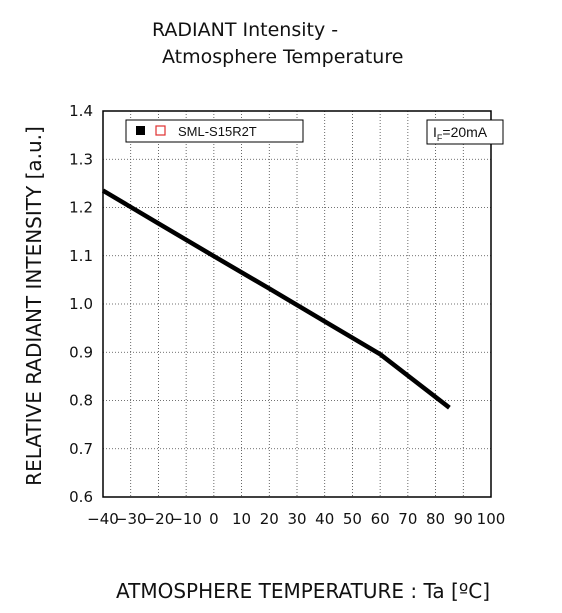 This screenshot has height=613, width=562. I want to click on legend-box, so click(214, 131).